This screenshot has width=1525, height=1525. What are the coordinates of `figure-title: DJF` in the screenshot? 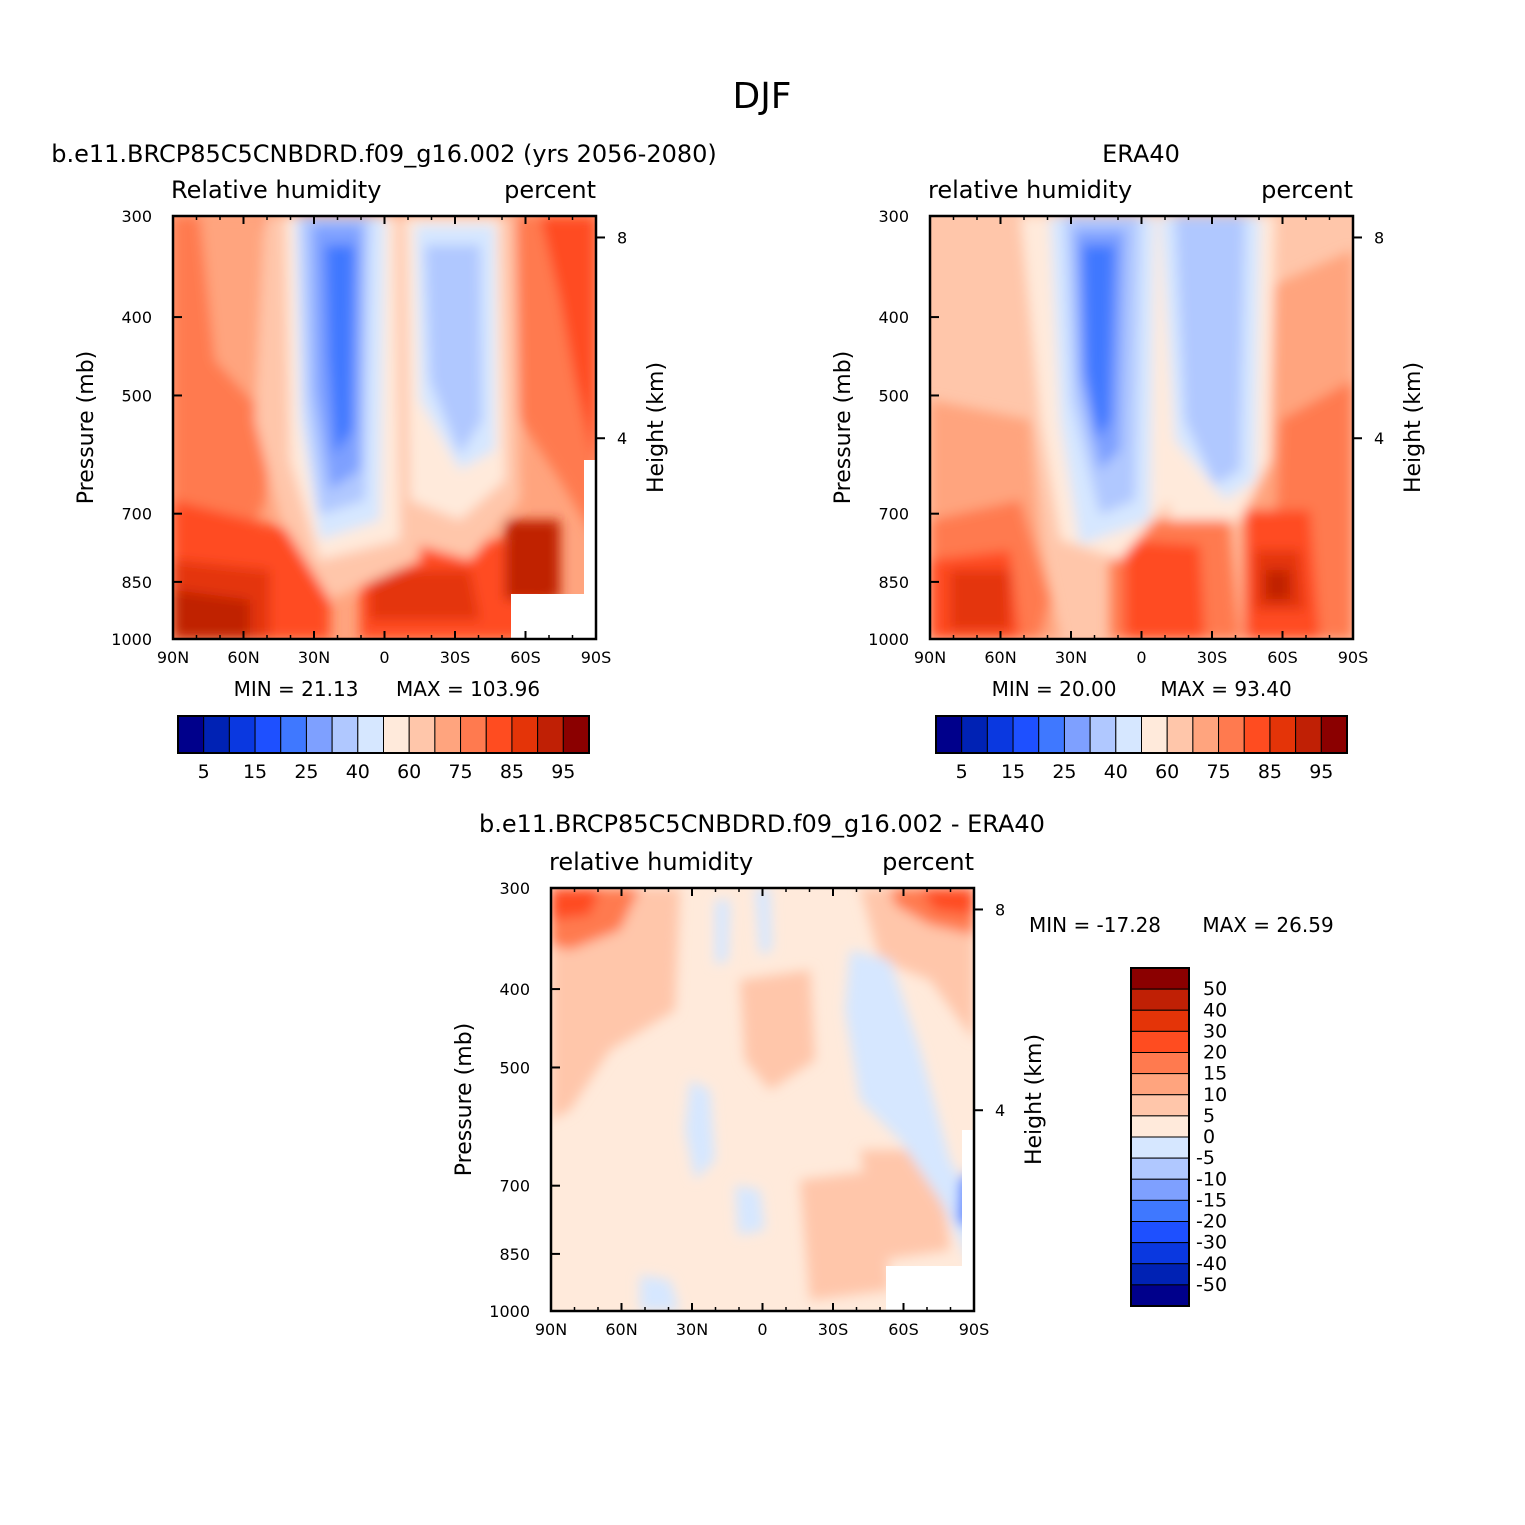 It's located at (761, 96).